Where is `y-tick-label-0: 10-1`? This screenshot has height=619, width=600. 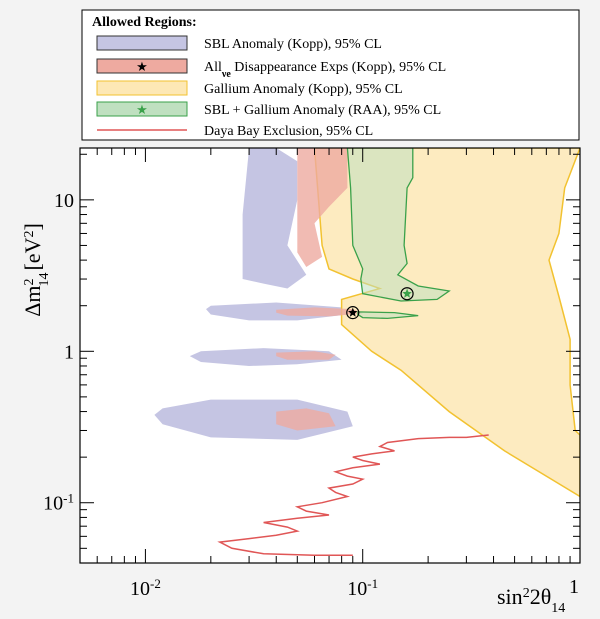
y-tick-label-0: 10-1 is located at coordinates (58, 502).